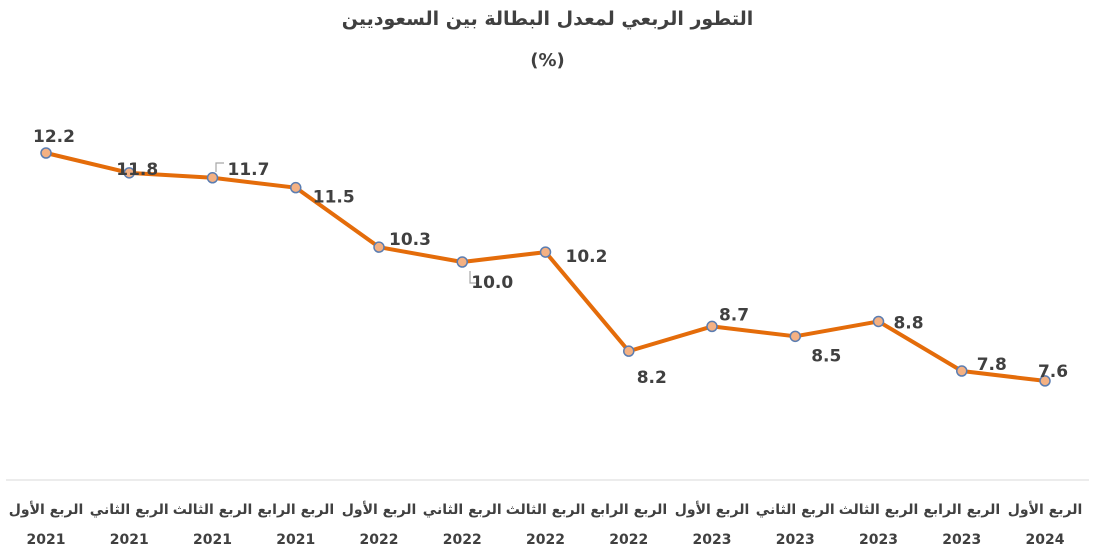  I want to click on chart-subtitle: (%), so click(547, 60).